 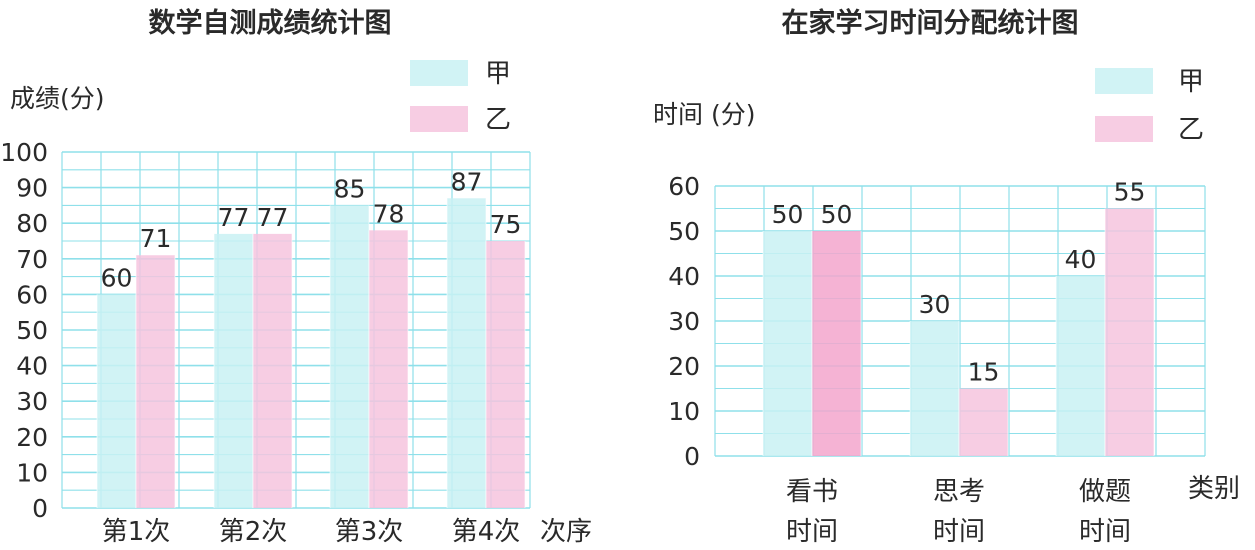 I want to click on data-label: 40, so click(x=1081, y=259).